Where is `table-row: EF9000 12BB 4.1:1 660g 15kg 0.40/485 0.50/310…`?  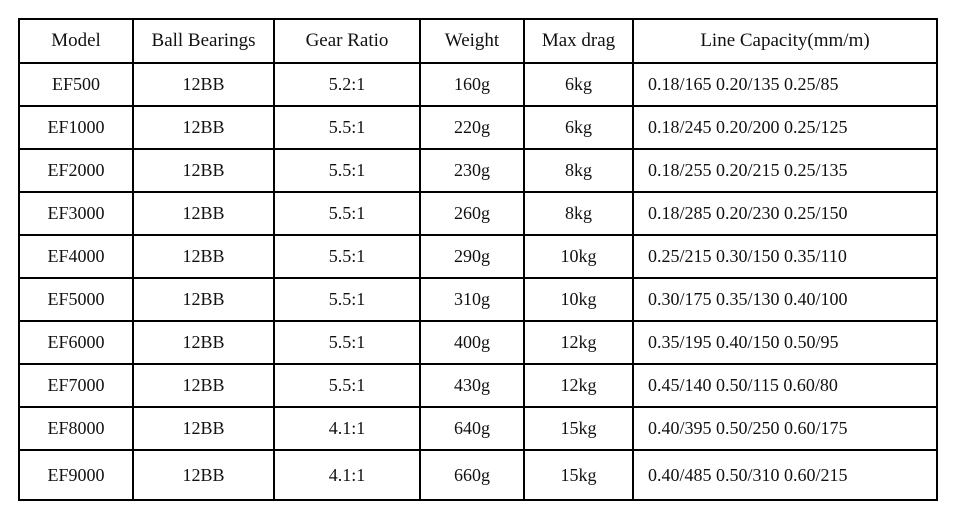 table-row: EF9000 12BB 4.1:1 660g 15kg 0.40/485 0.50/310… is located at coordinates (478, 475).